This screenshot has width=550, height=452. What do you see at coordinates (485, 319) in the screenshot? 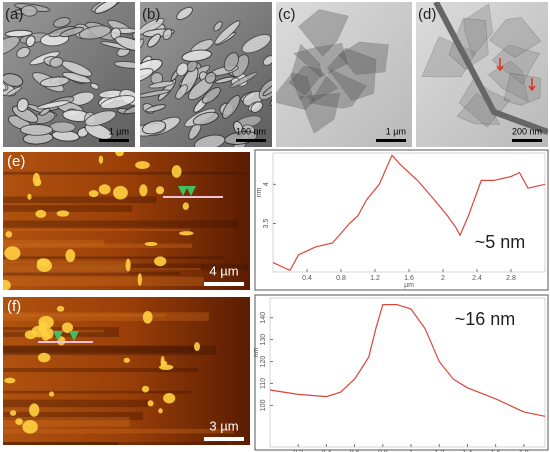
I see `annotation: ~16 nm` at bounding box center [485, 319].